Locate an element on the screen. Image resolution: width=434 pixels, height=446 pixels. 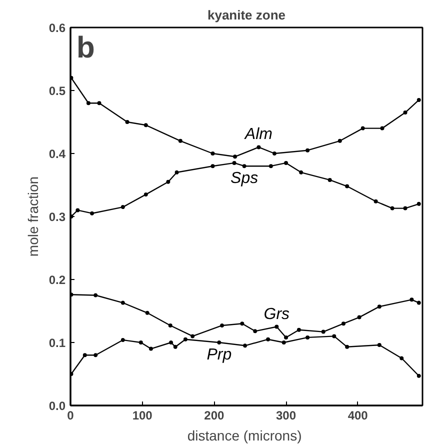
y-tick-label: 0.5 is located at coordinates (57, 91).